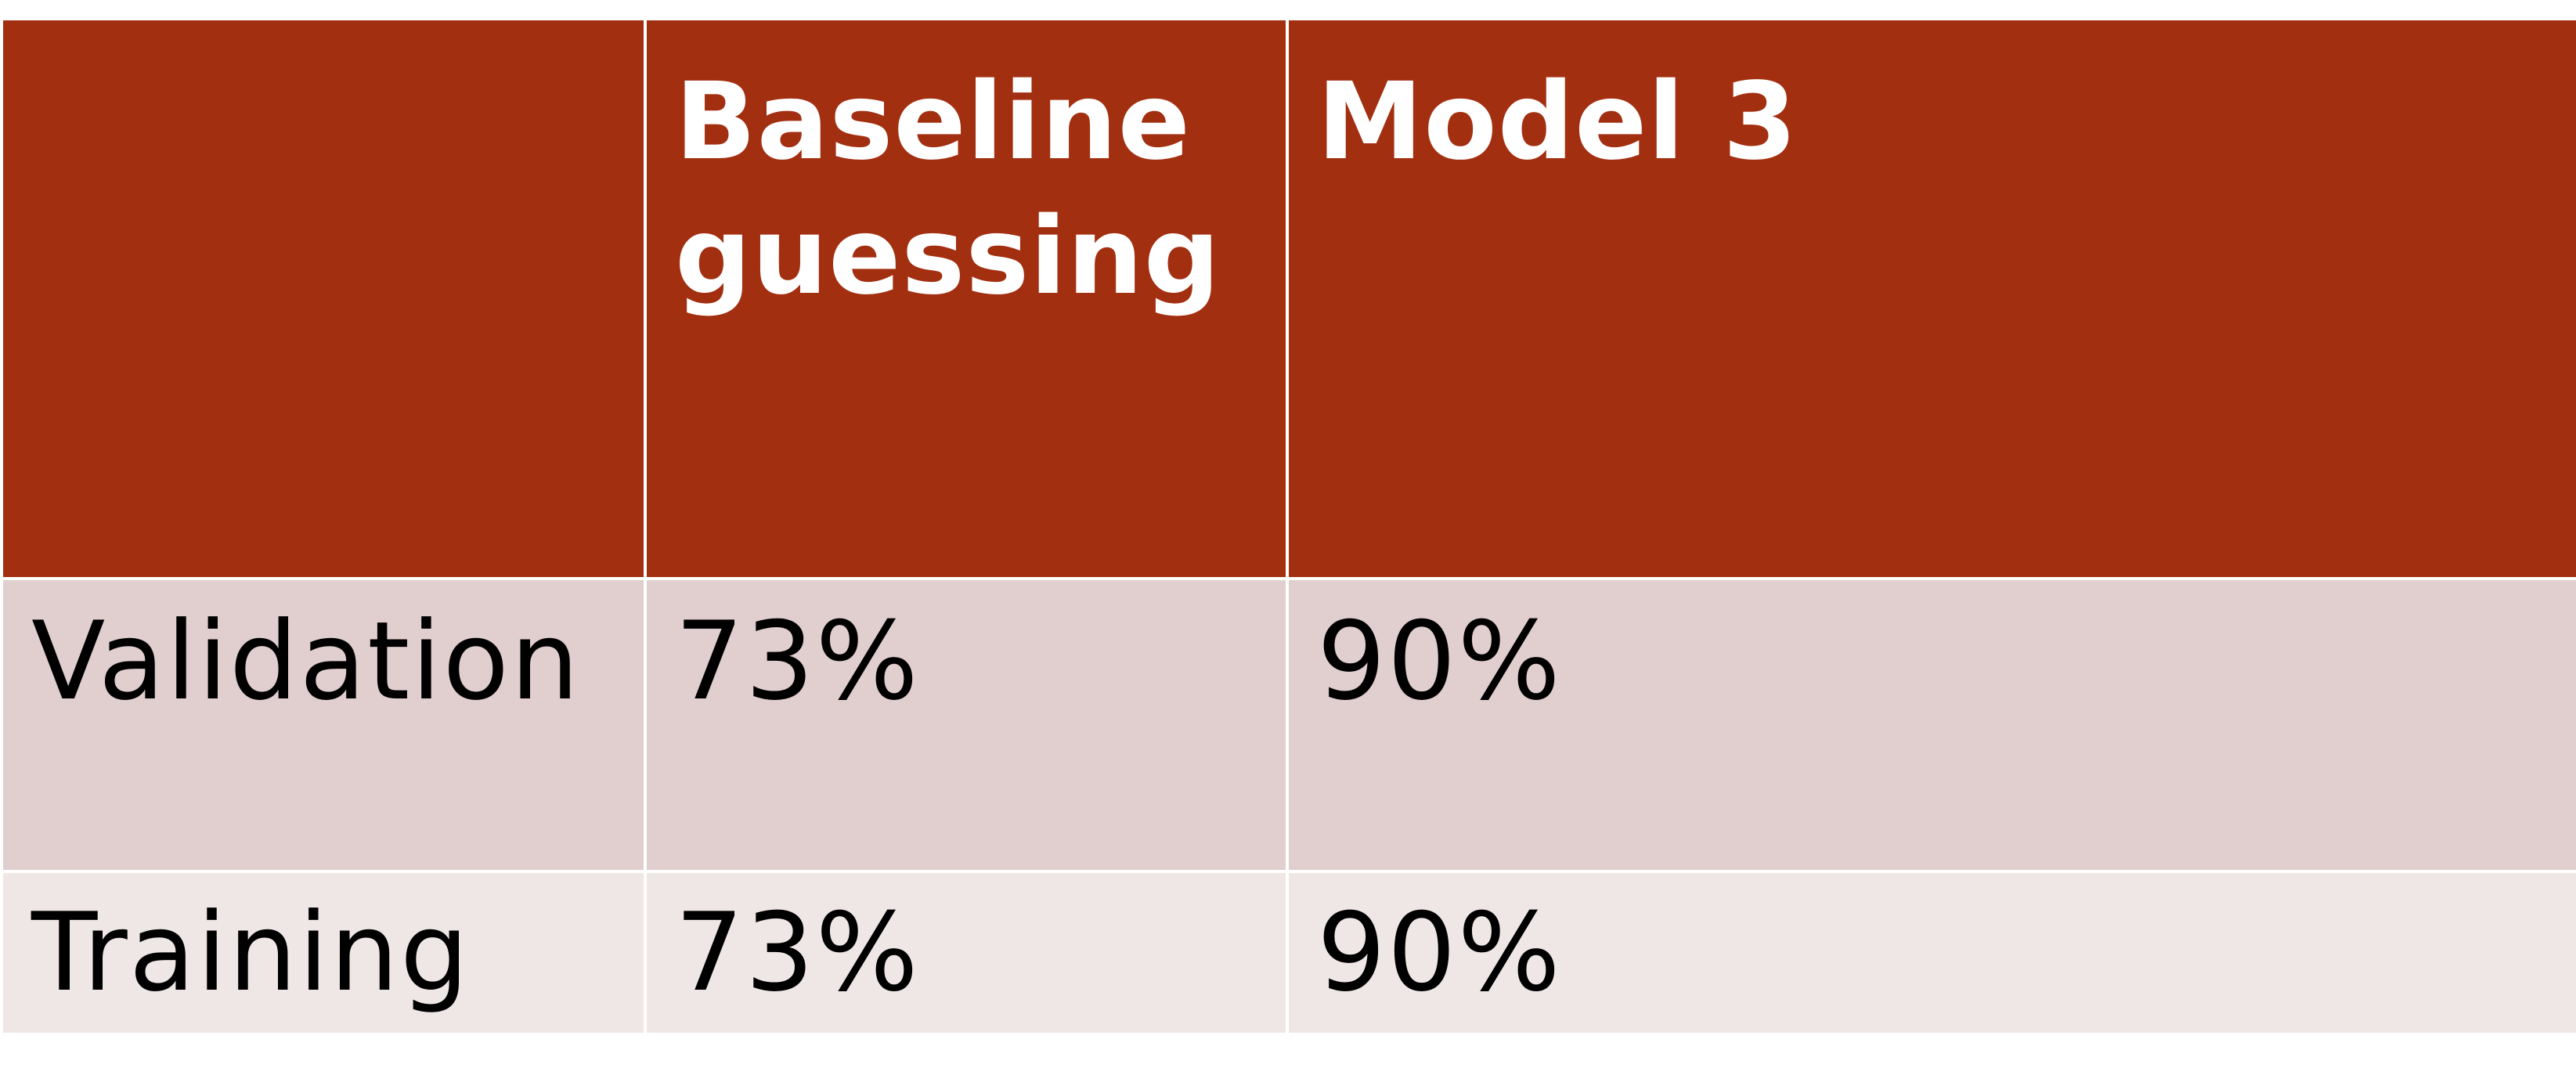  I want to click on header-label-model3: Model 3, so click(1558, 122).